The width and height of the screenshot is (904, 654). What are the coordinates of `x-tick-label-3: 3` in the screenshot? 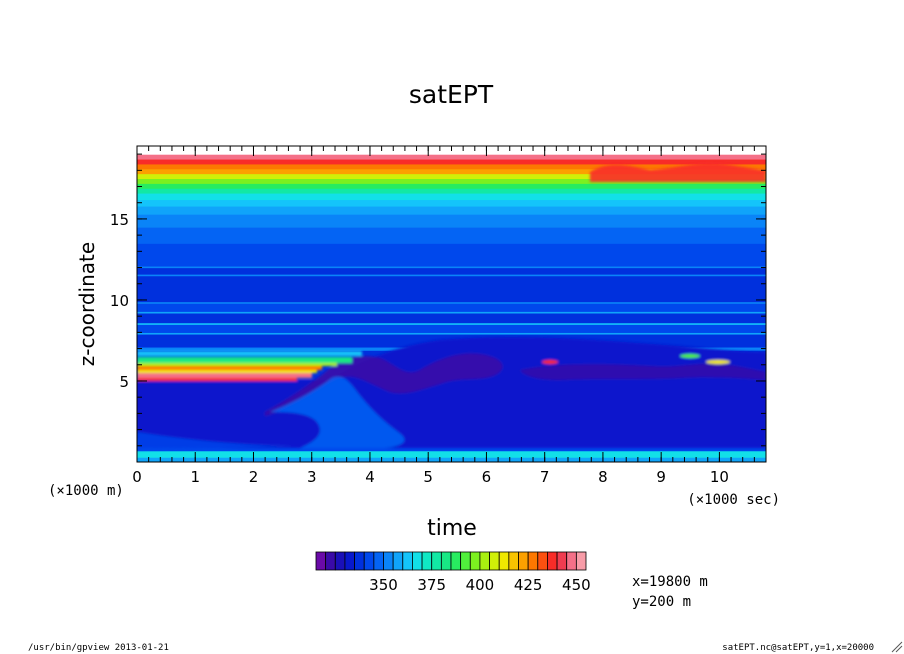 It's located at (312, 477).